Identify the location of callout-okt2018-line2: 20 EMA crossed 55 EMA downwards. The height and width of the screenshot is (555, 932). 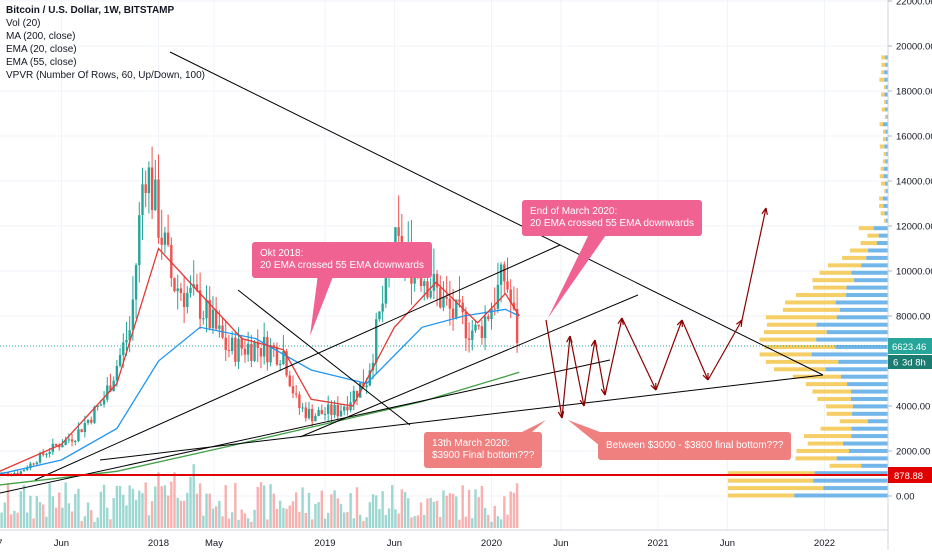
(342, 265).